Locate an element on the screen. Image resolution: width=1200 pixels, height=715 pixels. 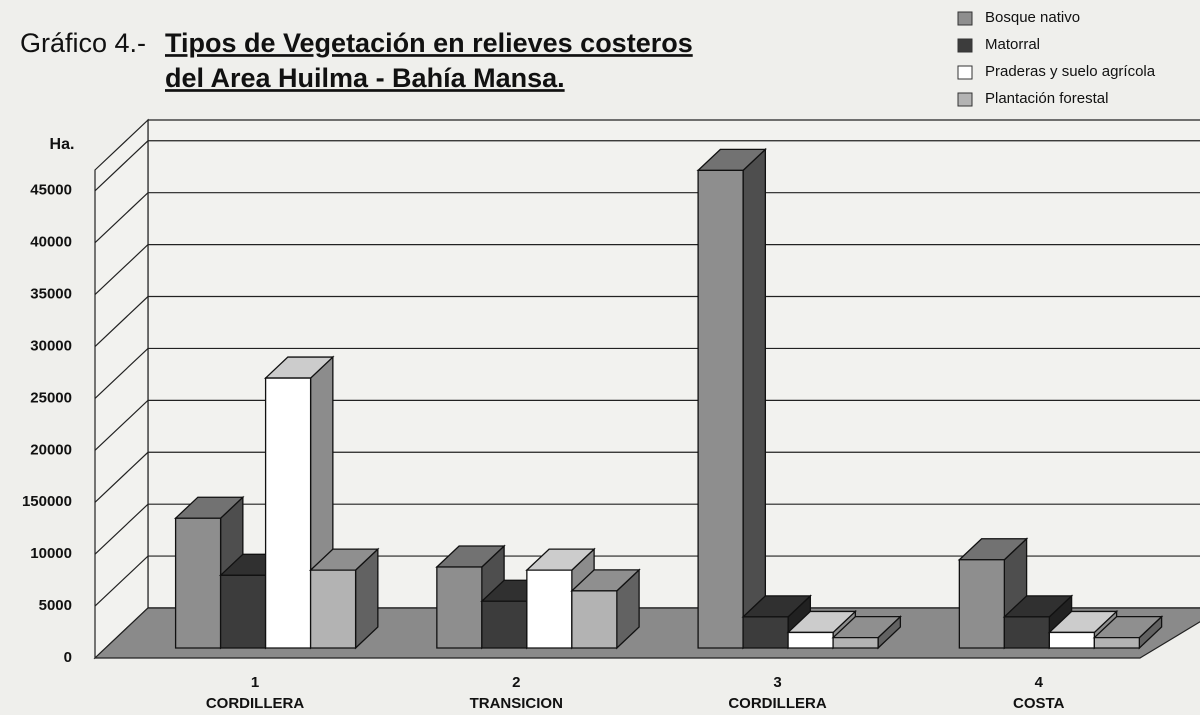
y-tick-label: 30000 is located at coordinates (51, 345).